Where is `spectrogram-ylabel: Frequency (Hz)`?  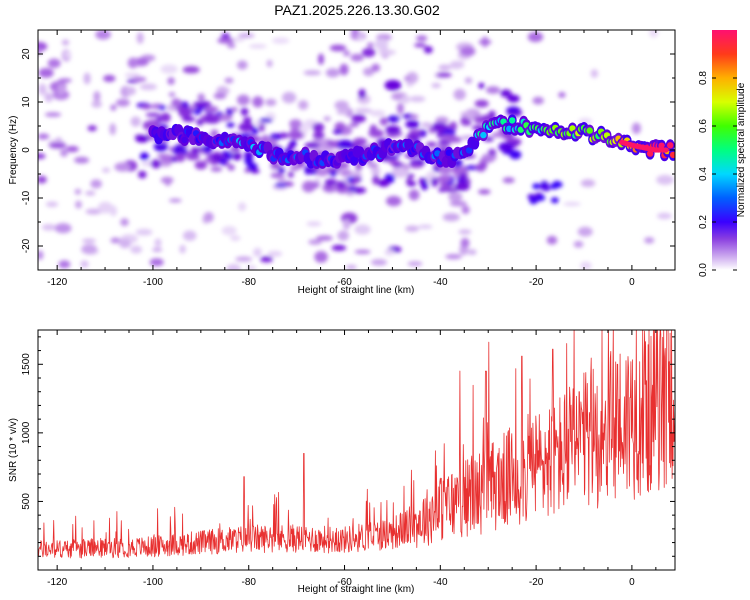 spectrogram-ylabel: Frequency (Hz) is located at coordinates (13, 150).